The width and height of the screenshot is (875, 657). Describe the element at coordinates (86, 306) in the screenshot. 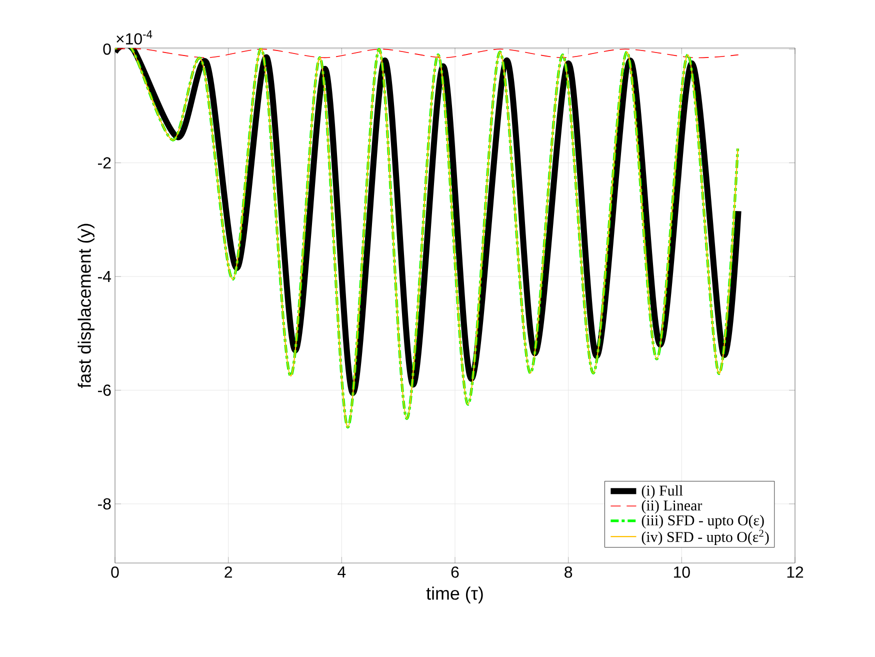

I see `y-axis-title: fast displacement (y)` at that location.